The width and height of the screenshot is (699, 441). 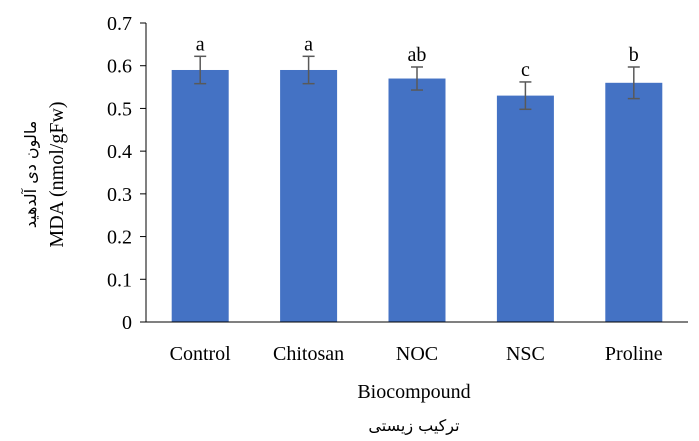 I want to click on x-axis-title: Biocompound, so click(x=413, y=392).